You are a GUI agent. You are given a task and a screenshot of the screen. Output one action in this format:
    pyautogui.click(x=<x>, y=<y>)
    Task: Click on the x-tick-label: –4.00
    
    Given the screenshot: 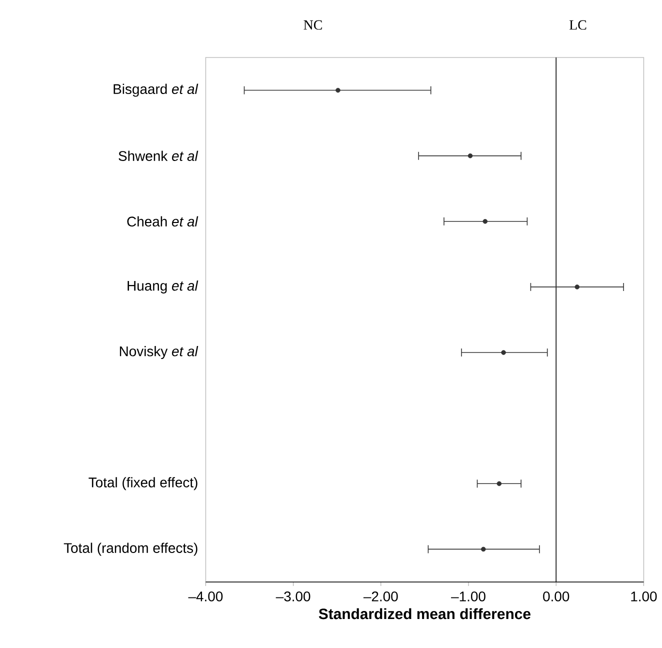 What is the action you would take?
    pyautogui.click(x=205, y=597)
    